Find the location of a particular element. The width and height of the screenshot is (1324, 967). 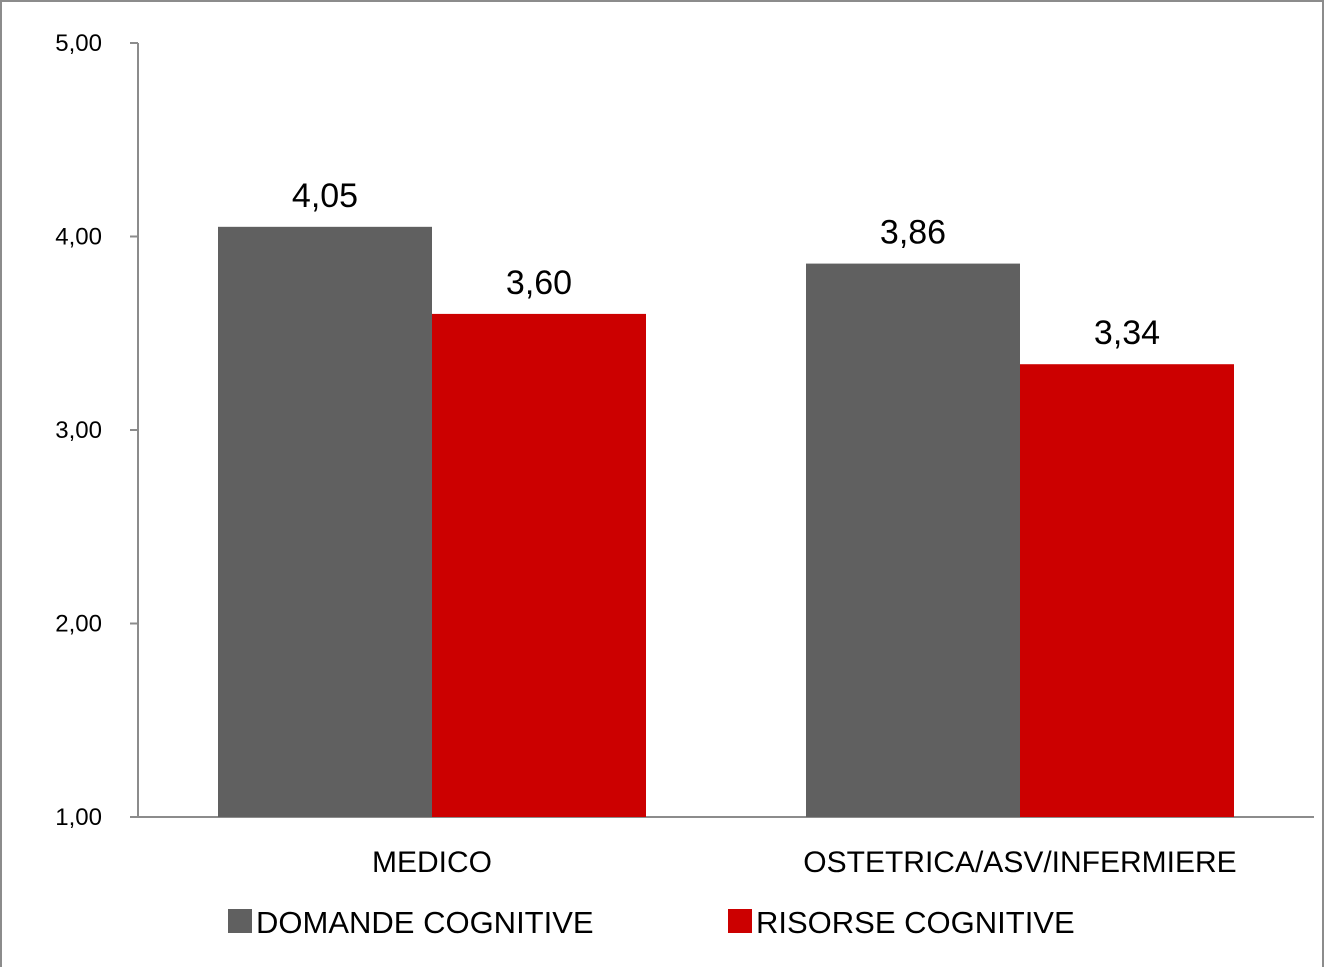

data-label: 3,86 is located at coordinates (913, 233).